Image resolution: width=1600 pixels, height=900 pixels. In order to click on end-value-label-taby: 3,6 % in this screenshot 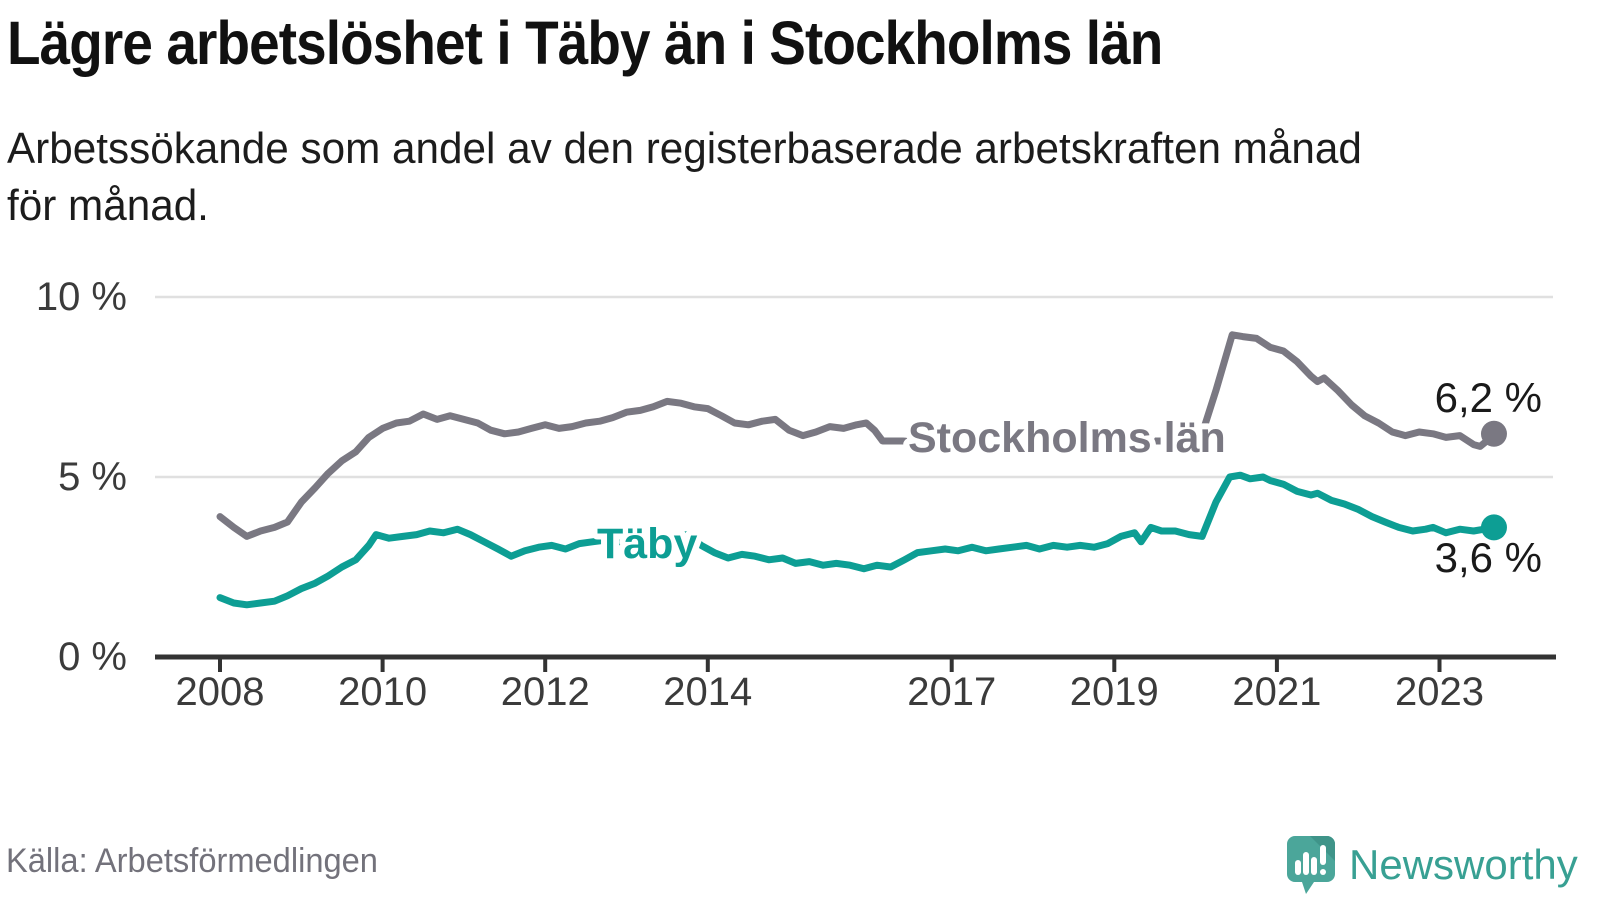, I will do `click(1488, 557)`.